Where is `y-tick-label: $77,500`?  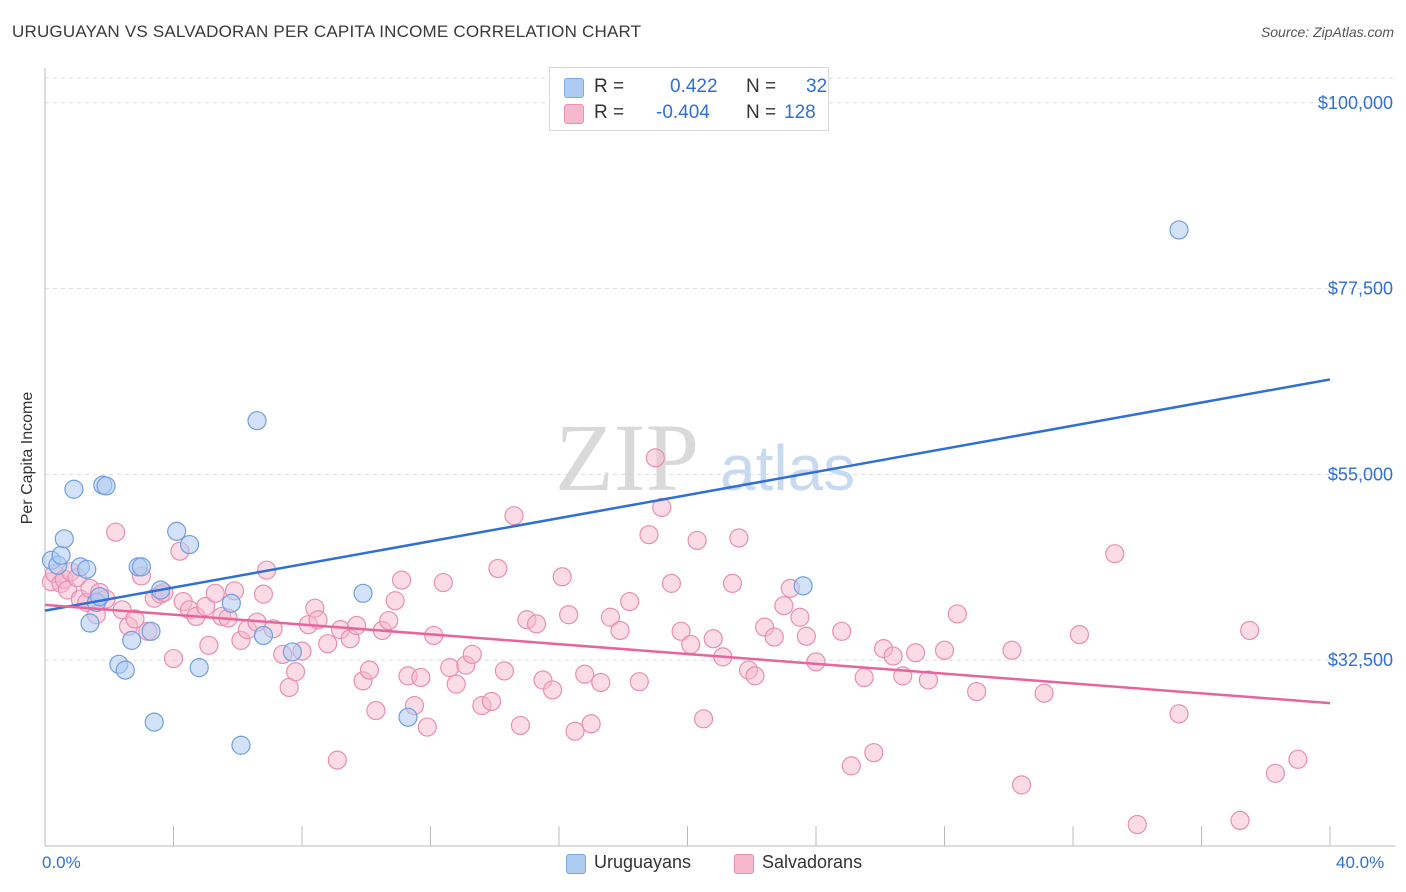
y-tick-label: $77,500 is located at coordinates (1360, 289).